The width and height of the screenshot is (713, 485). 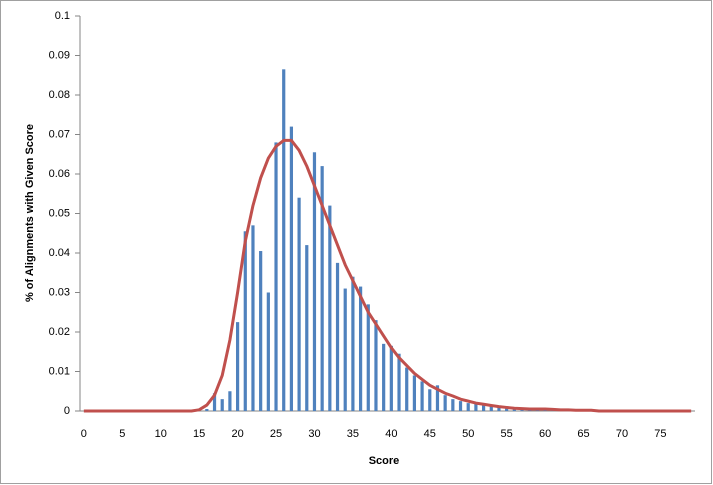 I want to click on y-tick-label: 0.07, so click(x=59, y=134).